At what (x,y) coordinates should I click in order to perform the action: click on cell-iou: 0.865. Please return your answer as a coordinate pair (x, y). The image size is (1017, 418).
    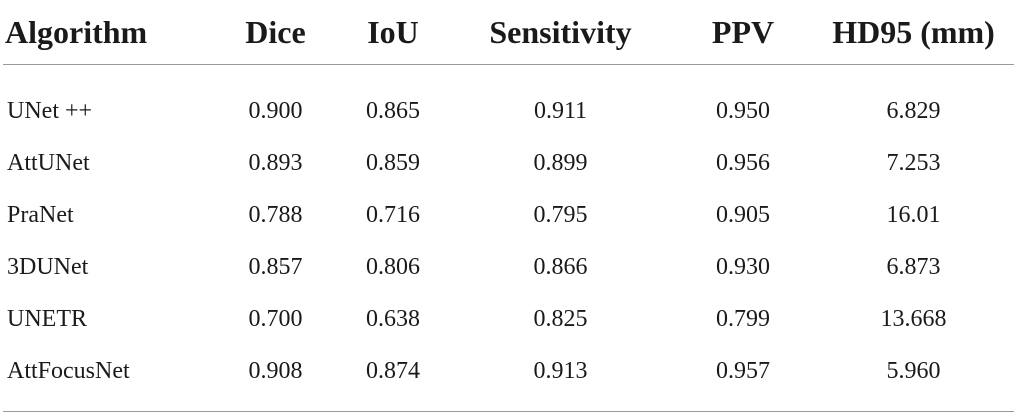
    Looking at the image, I should click on (393, 110).